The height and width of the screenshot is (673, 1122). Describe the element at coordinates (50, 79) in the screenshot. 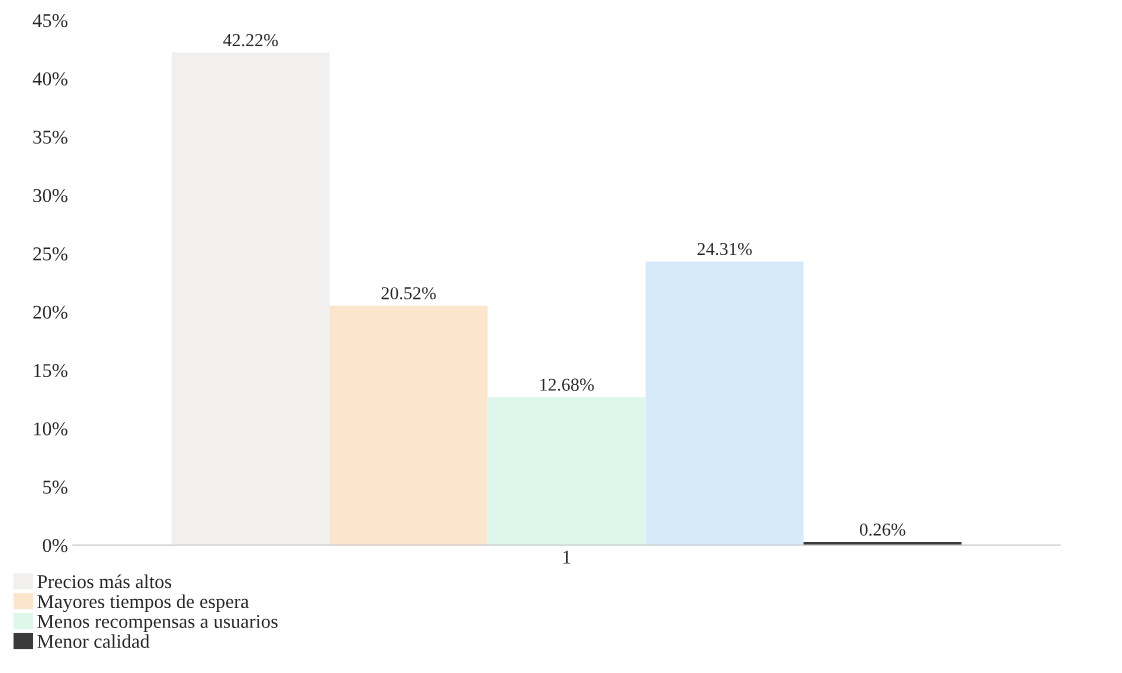

I see `y-tick-label: 40%` at that location.